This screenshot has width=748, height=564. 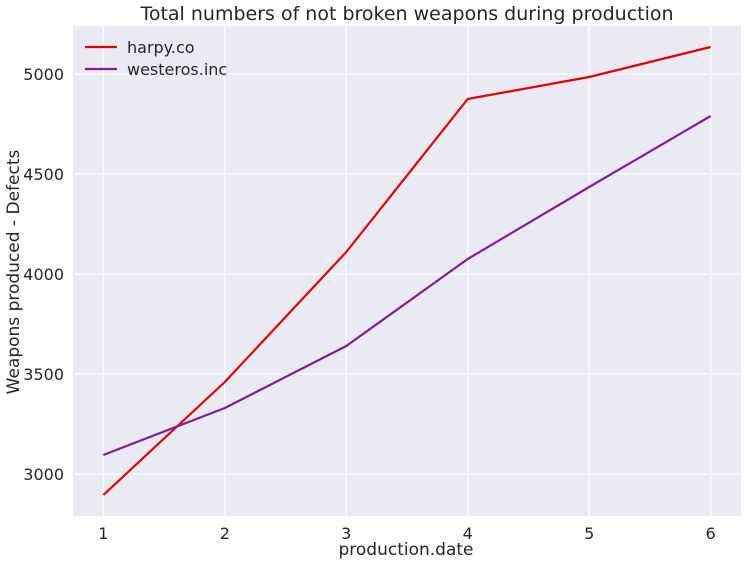 I want to click on y-tick-label: 3500, so click(x=43, y=374).